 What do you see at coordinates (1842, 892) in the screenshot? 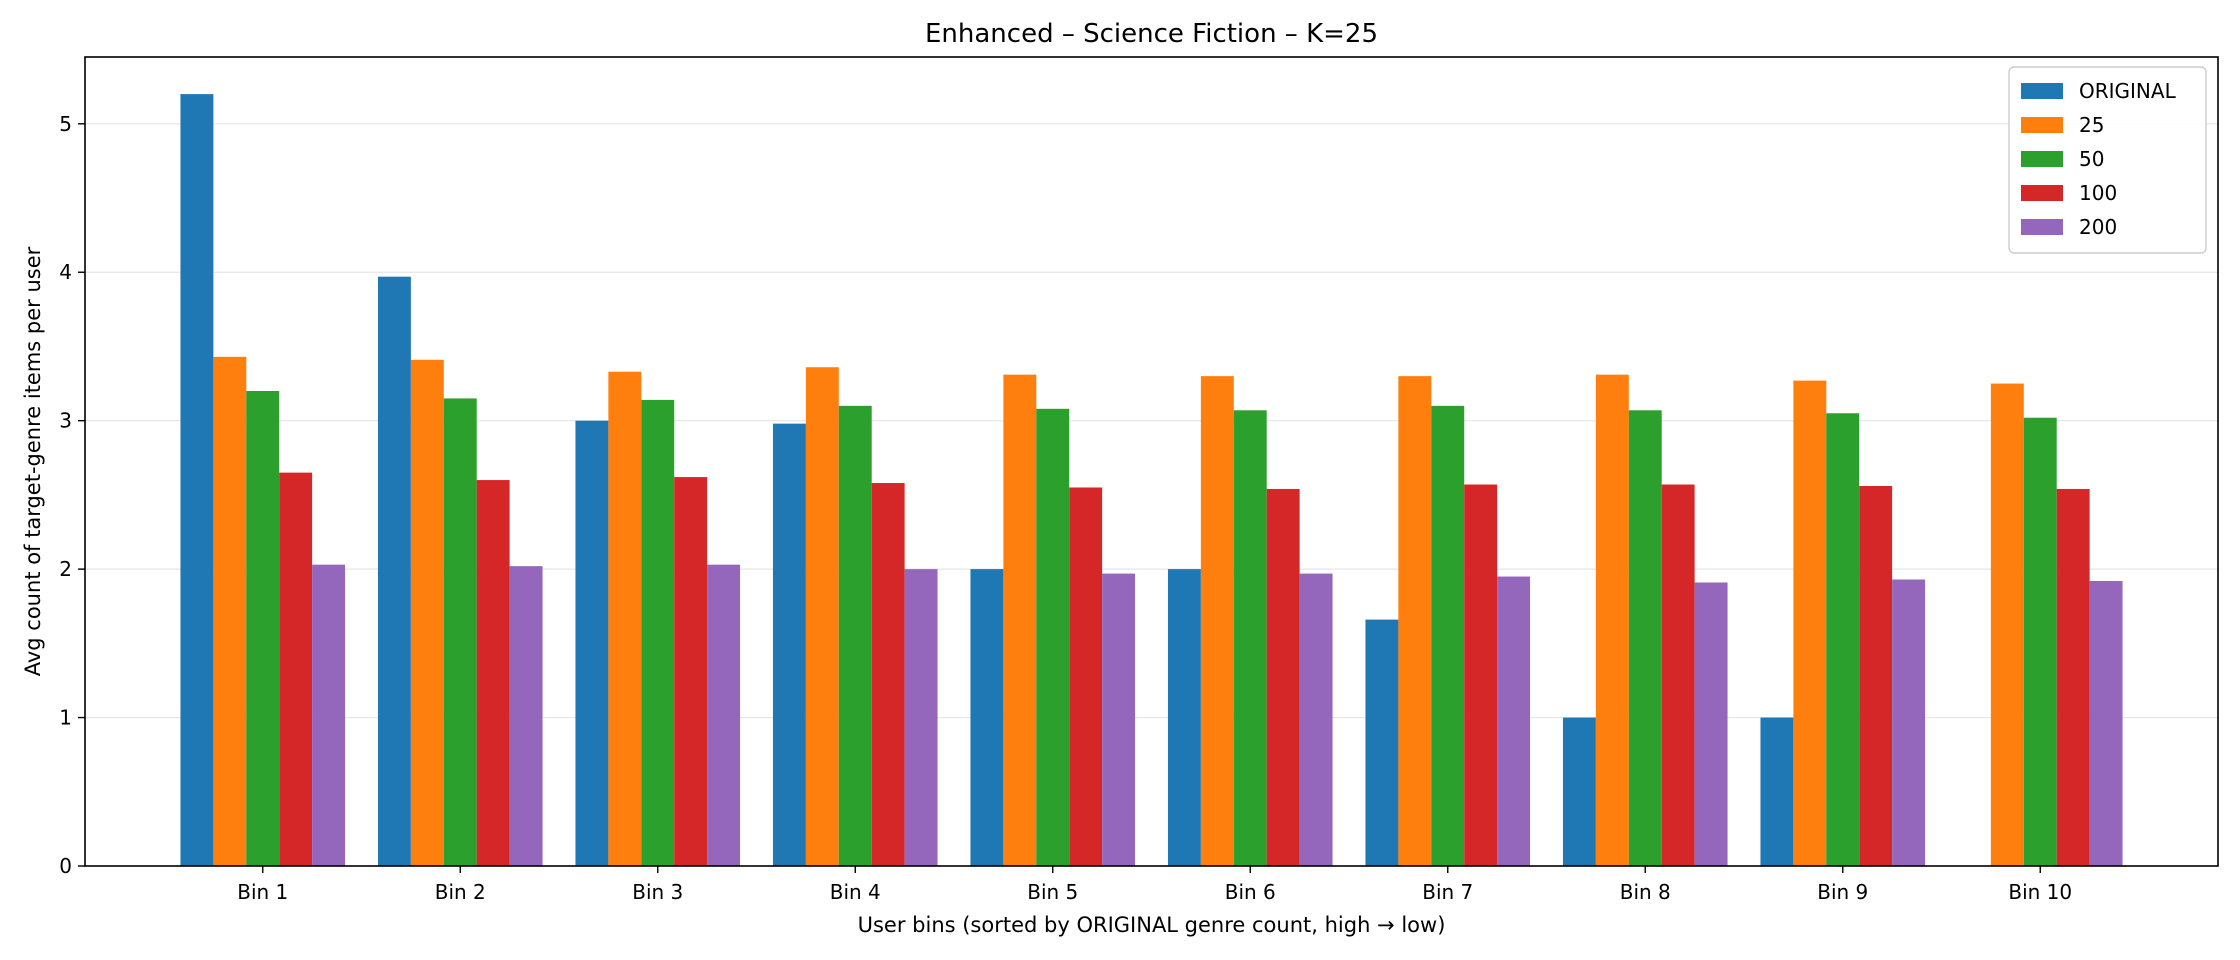
I see `x-tick-label: Bin 9` at bounding box center [1842, 892].